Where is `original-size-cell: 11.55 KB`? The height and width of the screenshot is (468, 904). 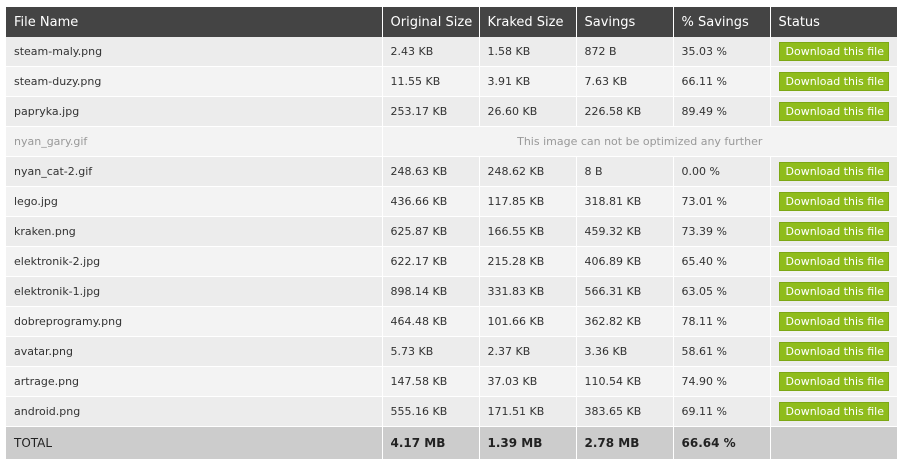 original-size-cell: 11.55 KB is located at coordinates (431, 81).